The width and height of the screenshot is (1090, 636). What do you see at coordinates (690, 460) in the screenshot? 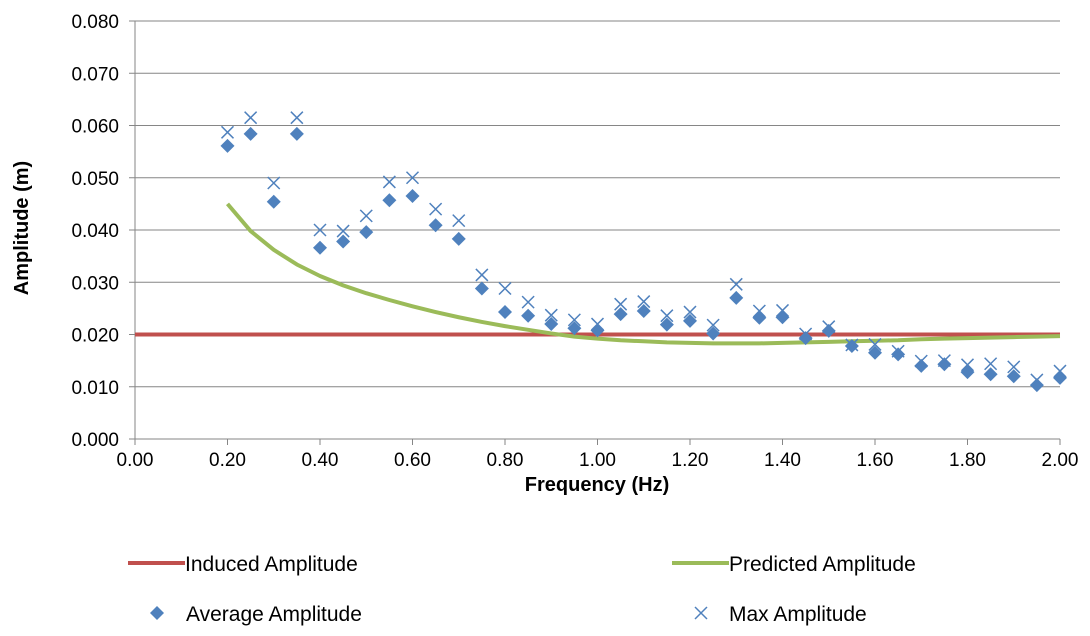
I see `x-tick-label: 1.20` at bounding box center [690, 460].